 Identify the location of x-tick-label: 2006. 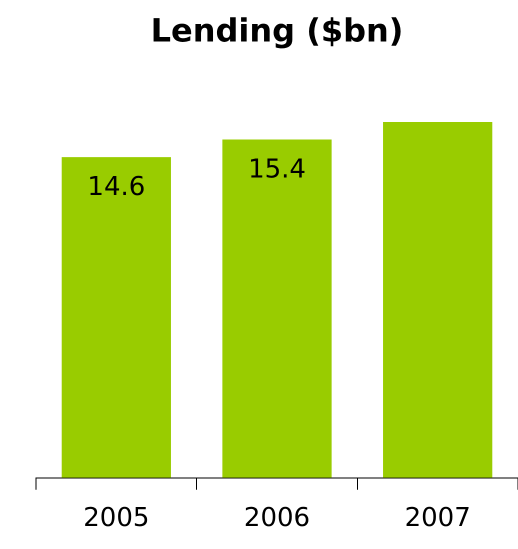
(277, 518).